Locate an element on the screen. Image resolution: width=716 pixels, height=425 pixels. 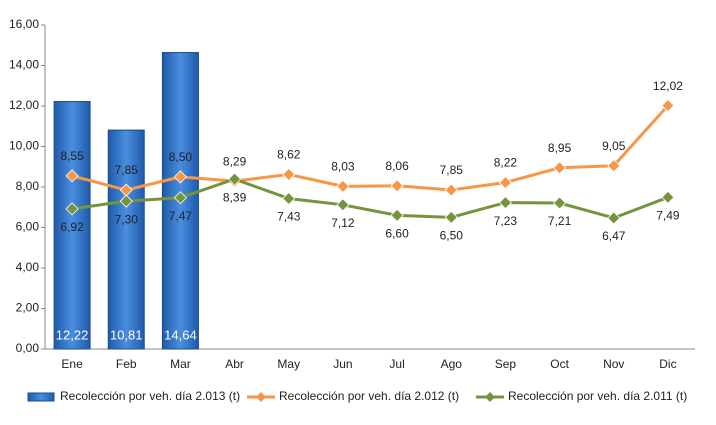
x-tick-label: May is located at coordinates (288, 364).